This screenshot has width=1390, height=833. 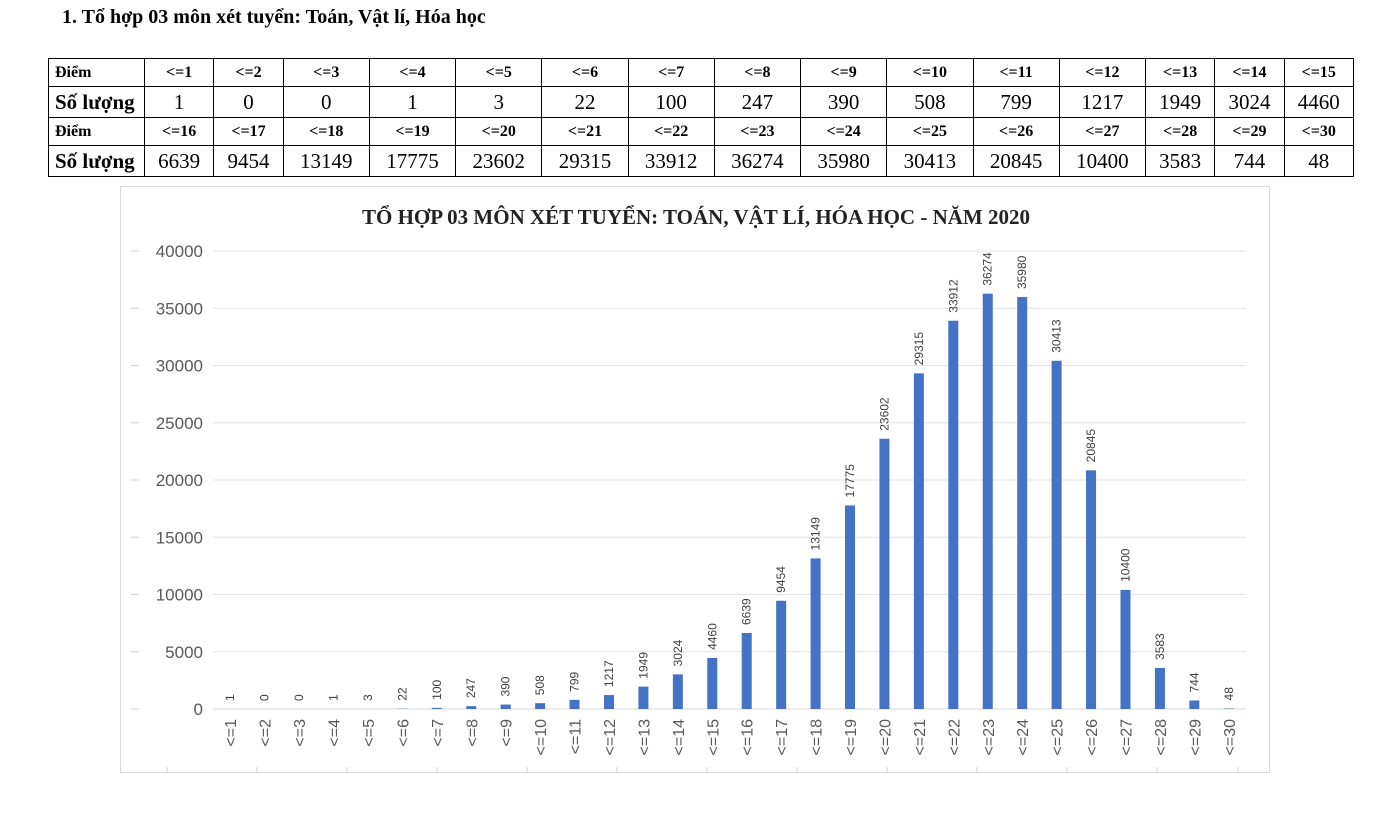 What do you see at coordinates (643, 665) in the screenshot?
I see `data-label: 1949` at bounding box center [643, 665].